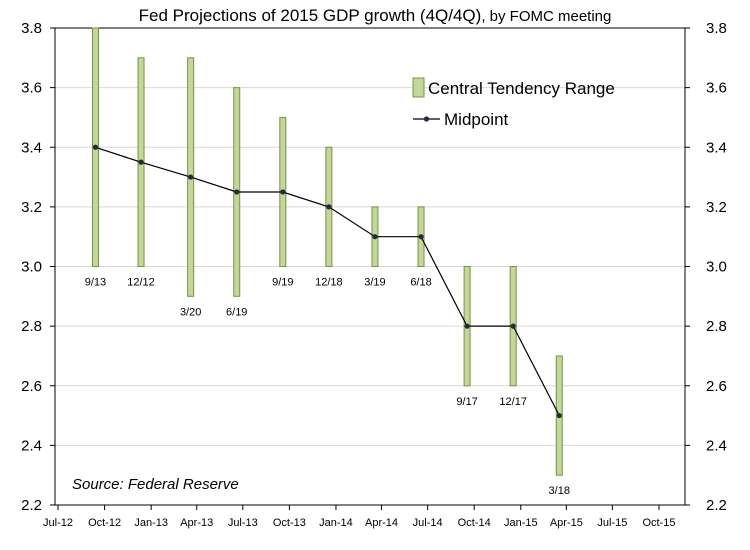 Image resolution: width=750 pixels, height=550 pixels. What do you see at coordinates (190, 312) in the screenshot?
I see `meeting-label: 3/20` at bounding box center [190, 312].